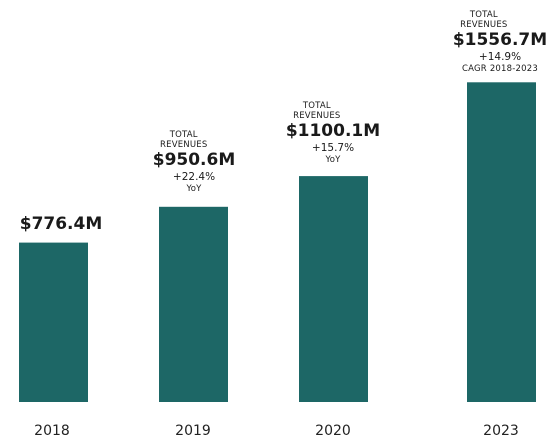 This screenshot has height=440, width=552. I want to click on value-label-2018: $776.4M, so click(61, 224).